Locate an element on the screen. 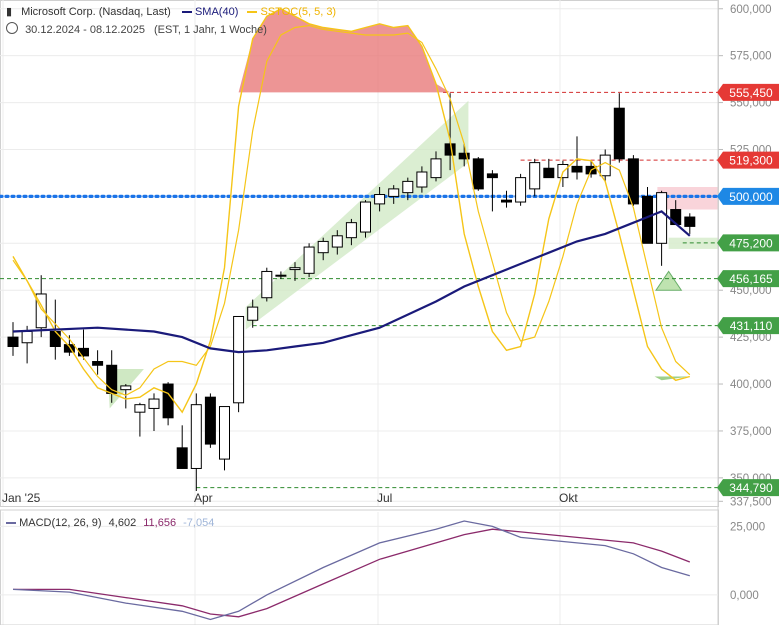 The height and width of the screenshot is (625, 780). y-tick-label: 337,500 is located at coordinates (751, 502).